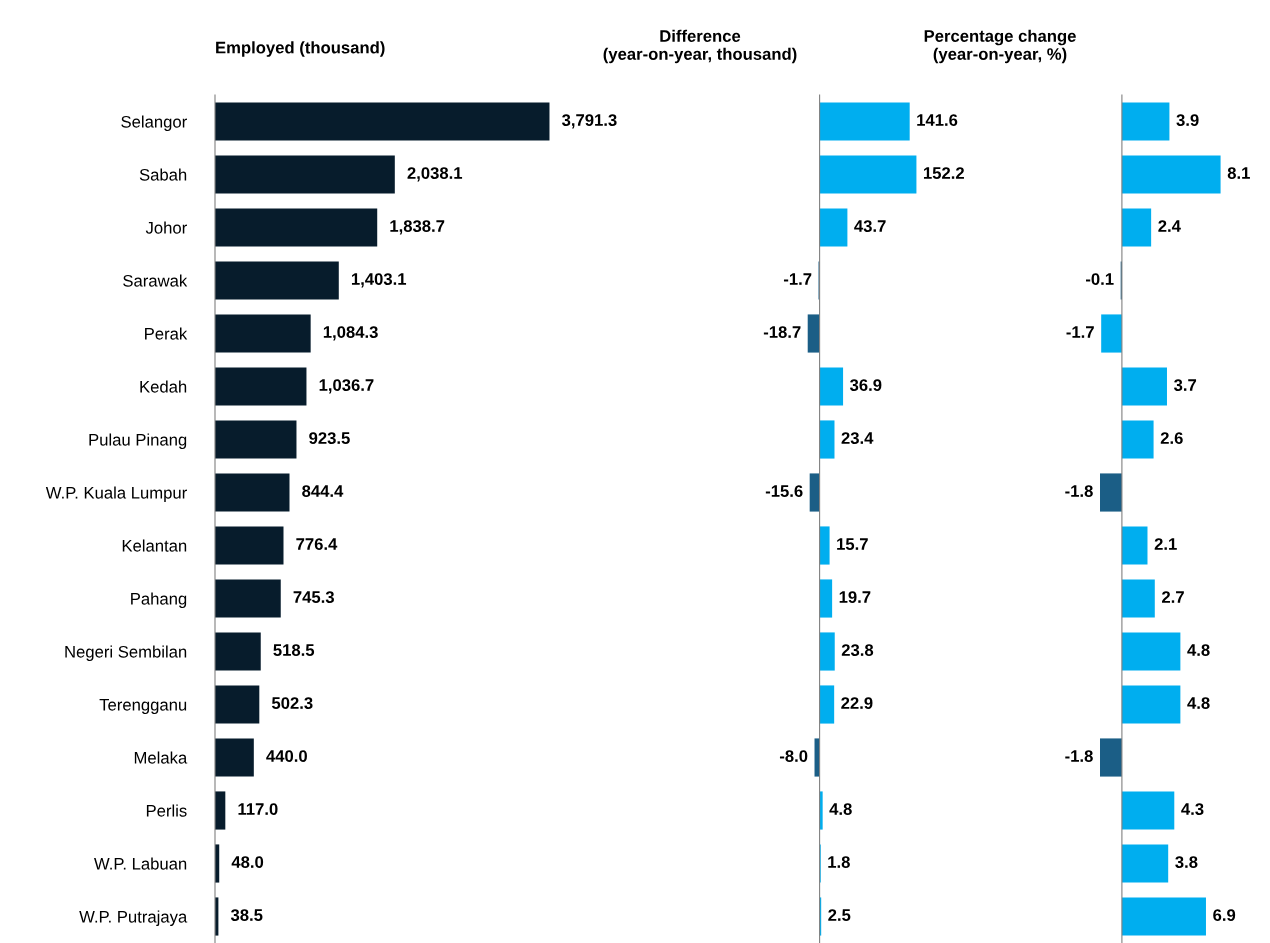  I want to click on data-label: 502.3, so click(292, 703).